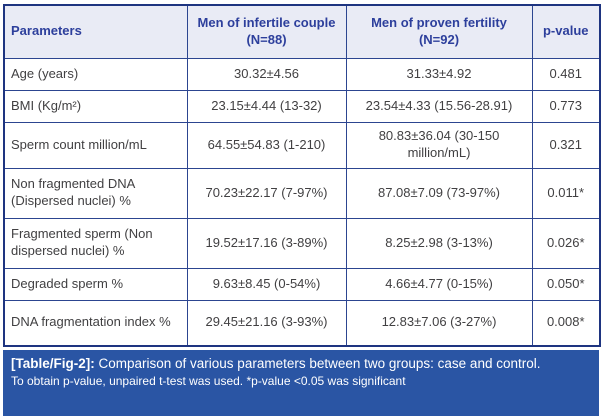 The width and height of the screenshot is (602, 417). Describe the element at coordinates (566, 243) in the screenshot. I see `cell-p-value: 0.026*` at that location.